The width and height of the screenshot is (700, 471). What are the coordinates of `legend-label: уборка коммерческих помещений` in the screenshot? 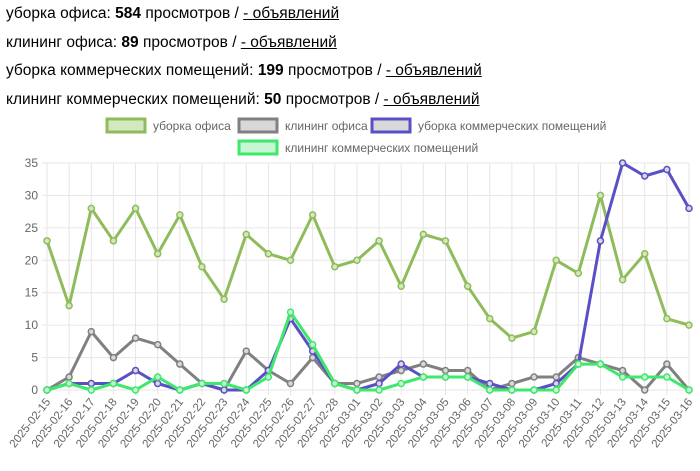 It's located at (512, 126).